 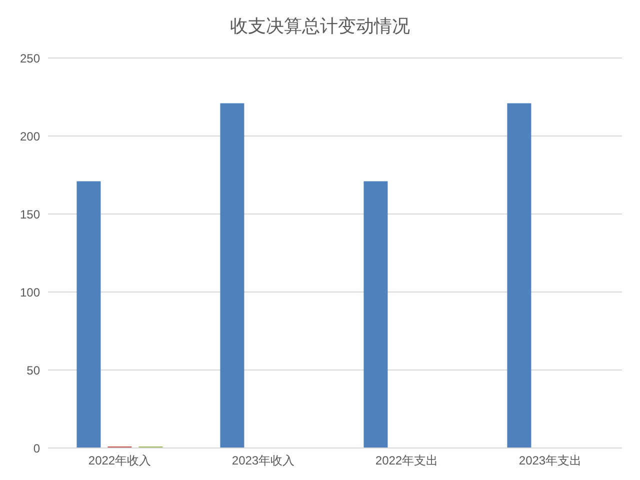 I want to click on x-tick-label: 2022年支出, so click(x=406, y=461).